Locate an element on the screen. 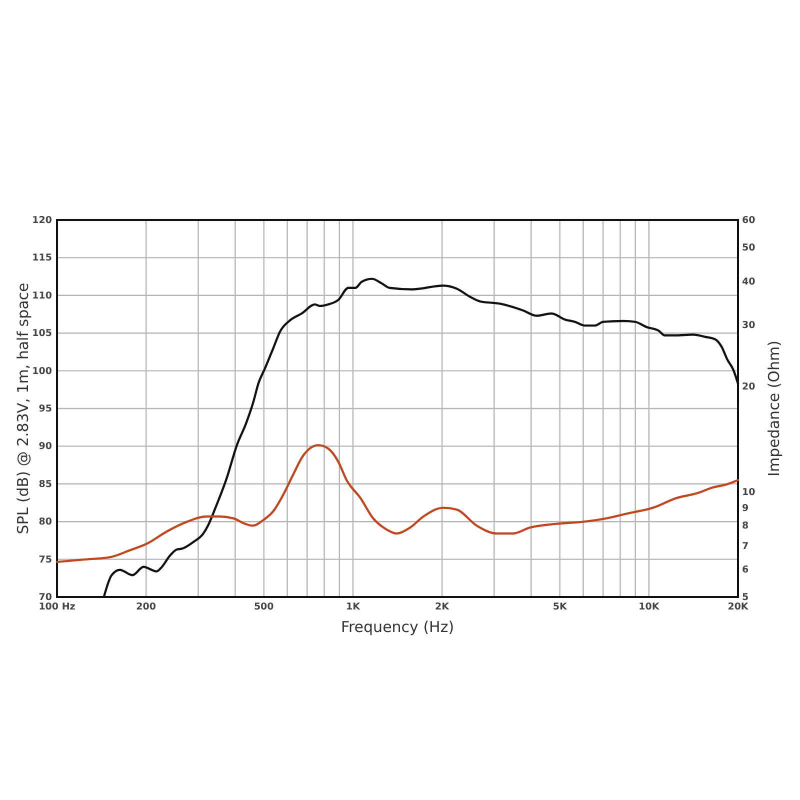  x-tick-label: 5K is located at coordinates (560, 607).